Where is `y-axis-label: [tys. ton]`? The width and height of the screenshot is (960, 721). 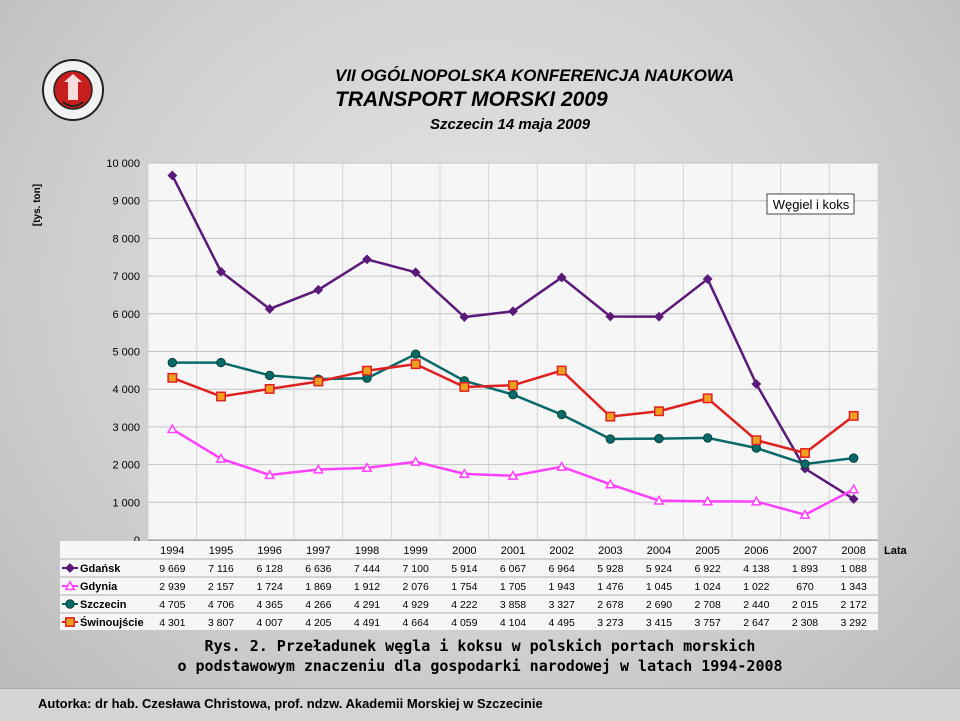 y-axis-label: [tys. ton] is located at coordinates (37, 205).